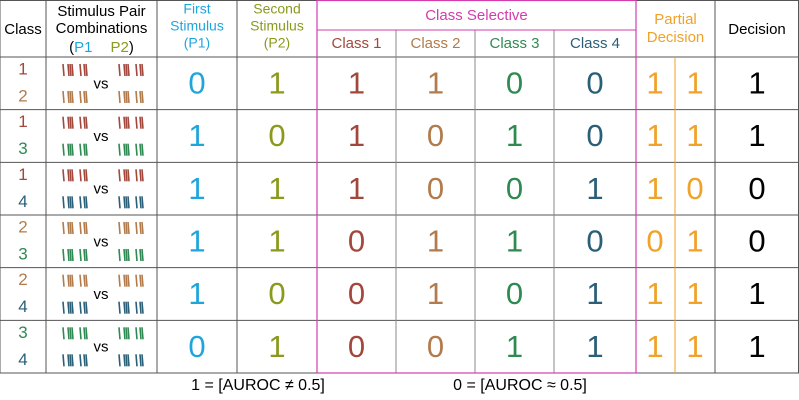 Image resolution: width=799 pixels, height=400 pixels. Describe the element at coordinates (276, 9) in the screenshot. I see `header-second: Second` at that location.